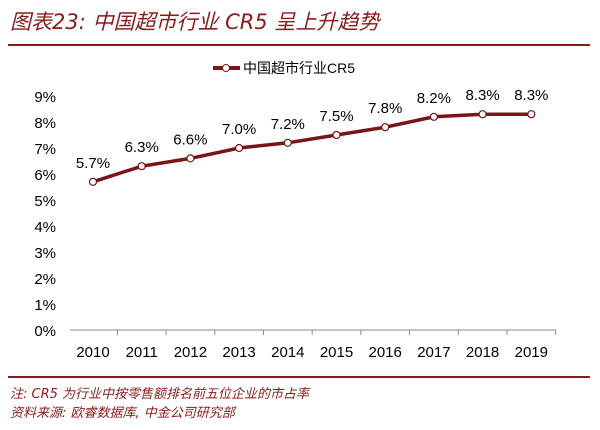 This screenshot has height=430, width=600. I want to click on chart-source: 资料来源: 欧睿数据库, 中金公司研究部, so click(122, 413).